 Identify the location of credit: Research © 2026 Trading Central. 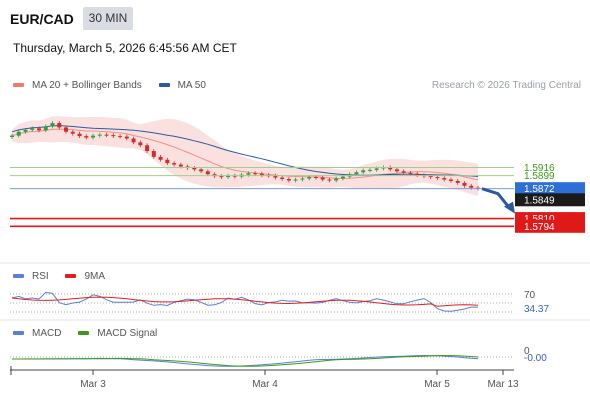
(506, 85).